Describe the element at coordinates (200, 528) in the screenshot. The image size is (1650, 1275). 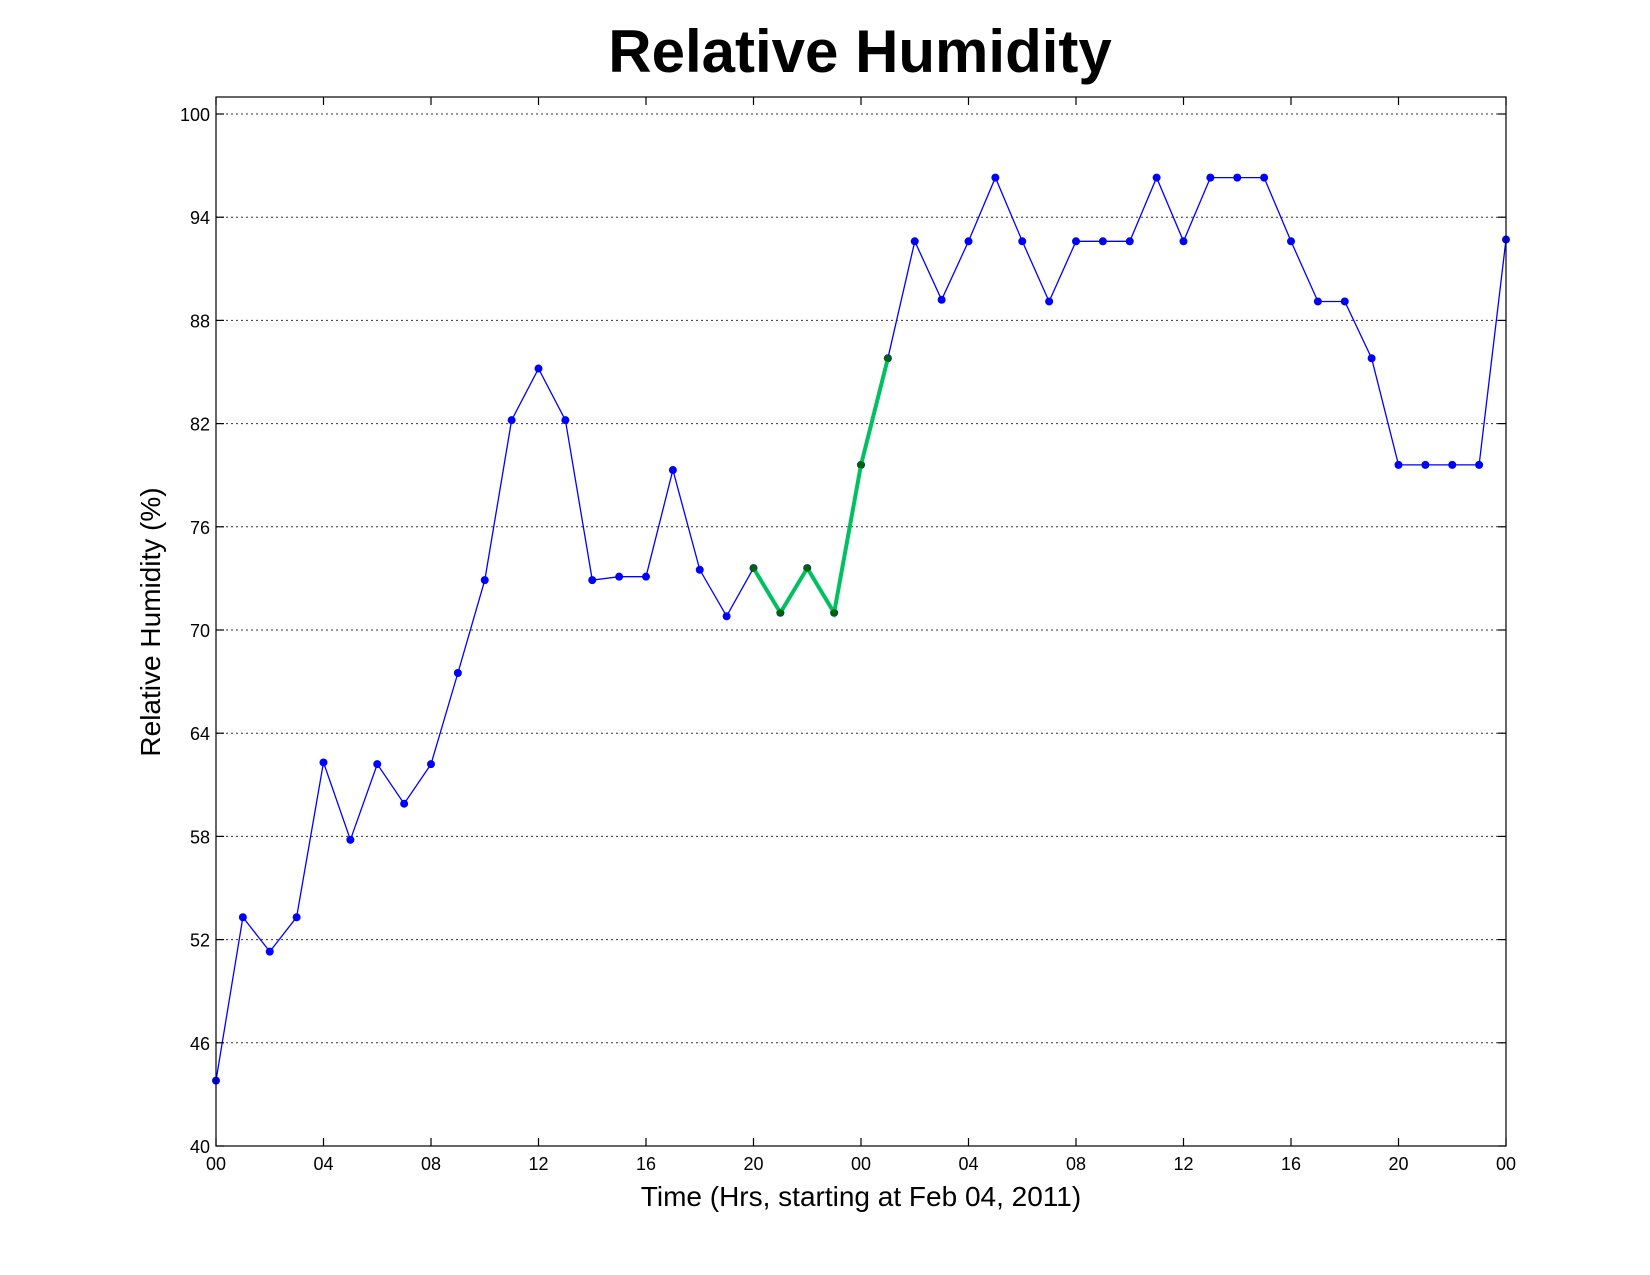
I see `y-tick-label: 76` at that location.